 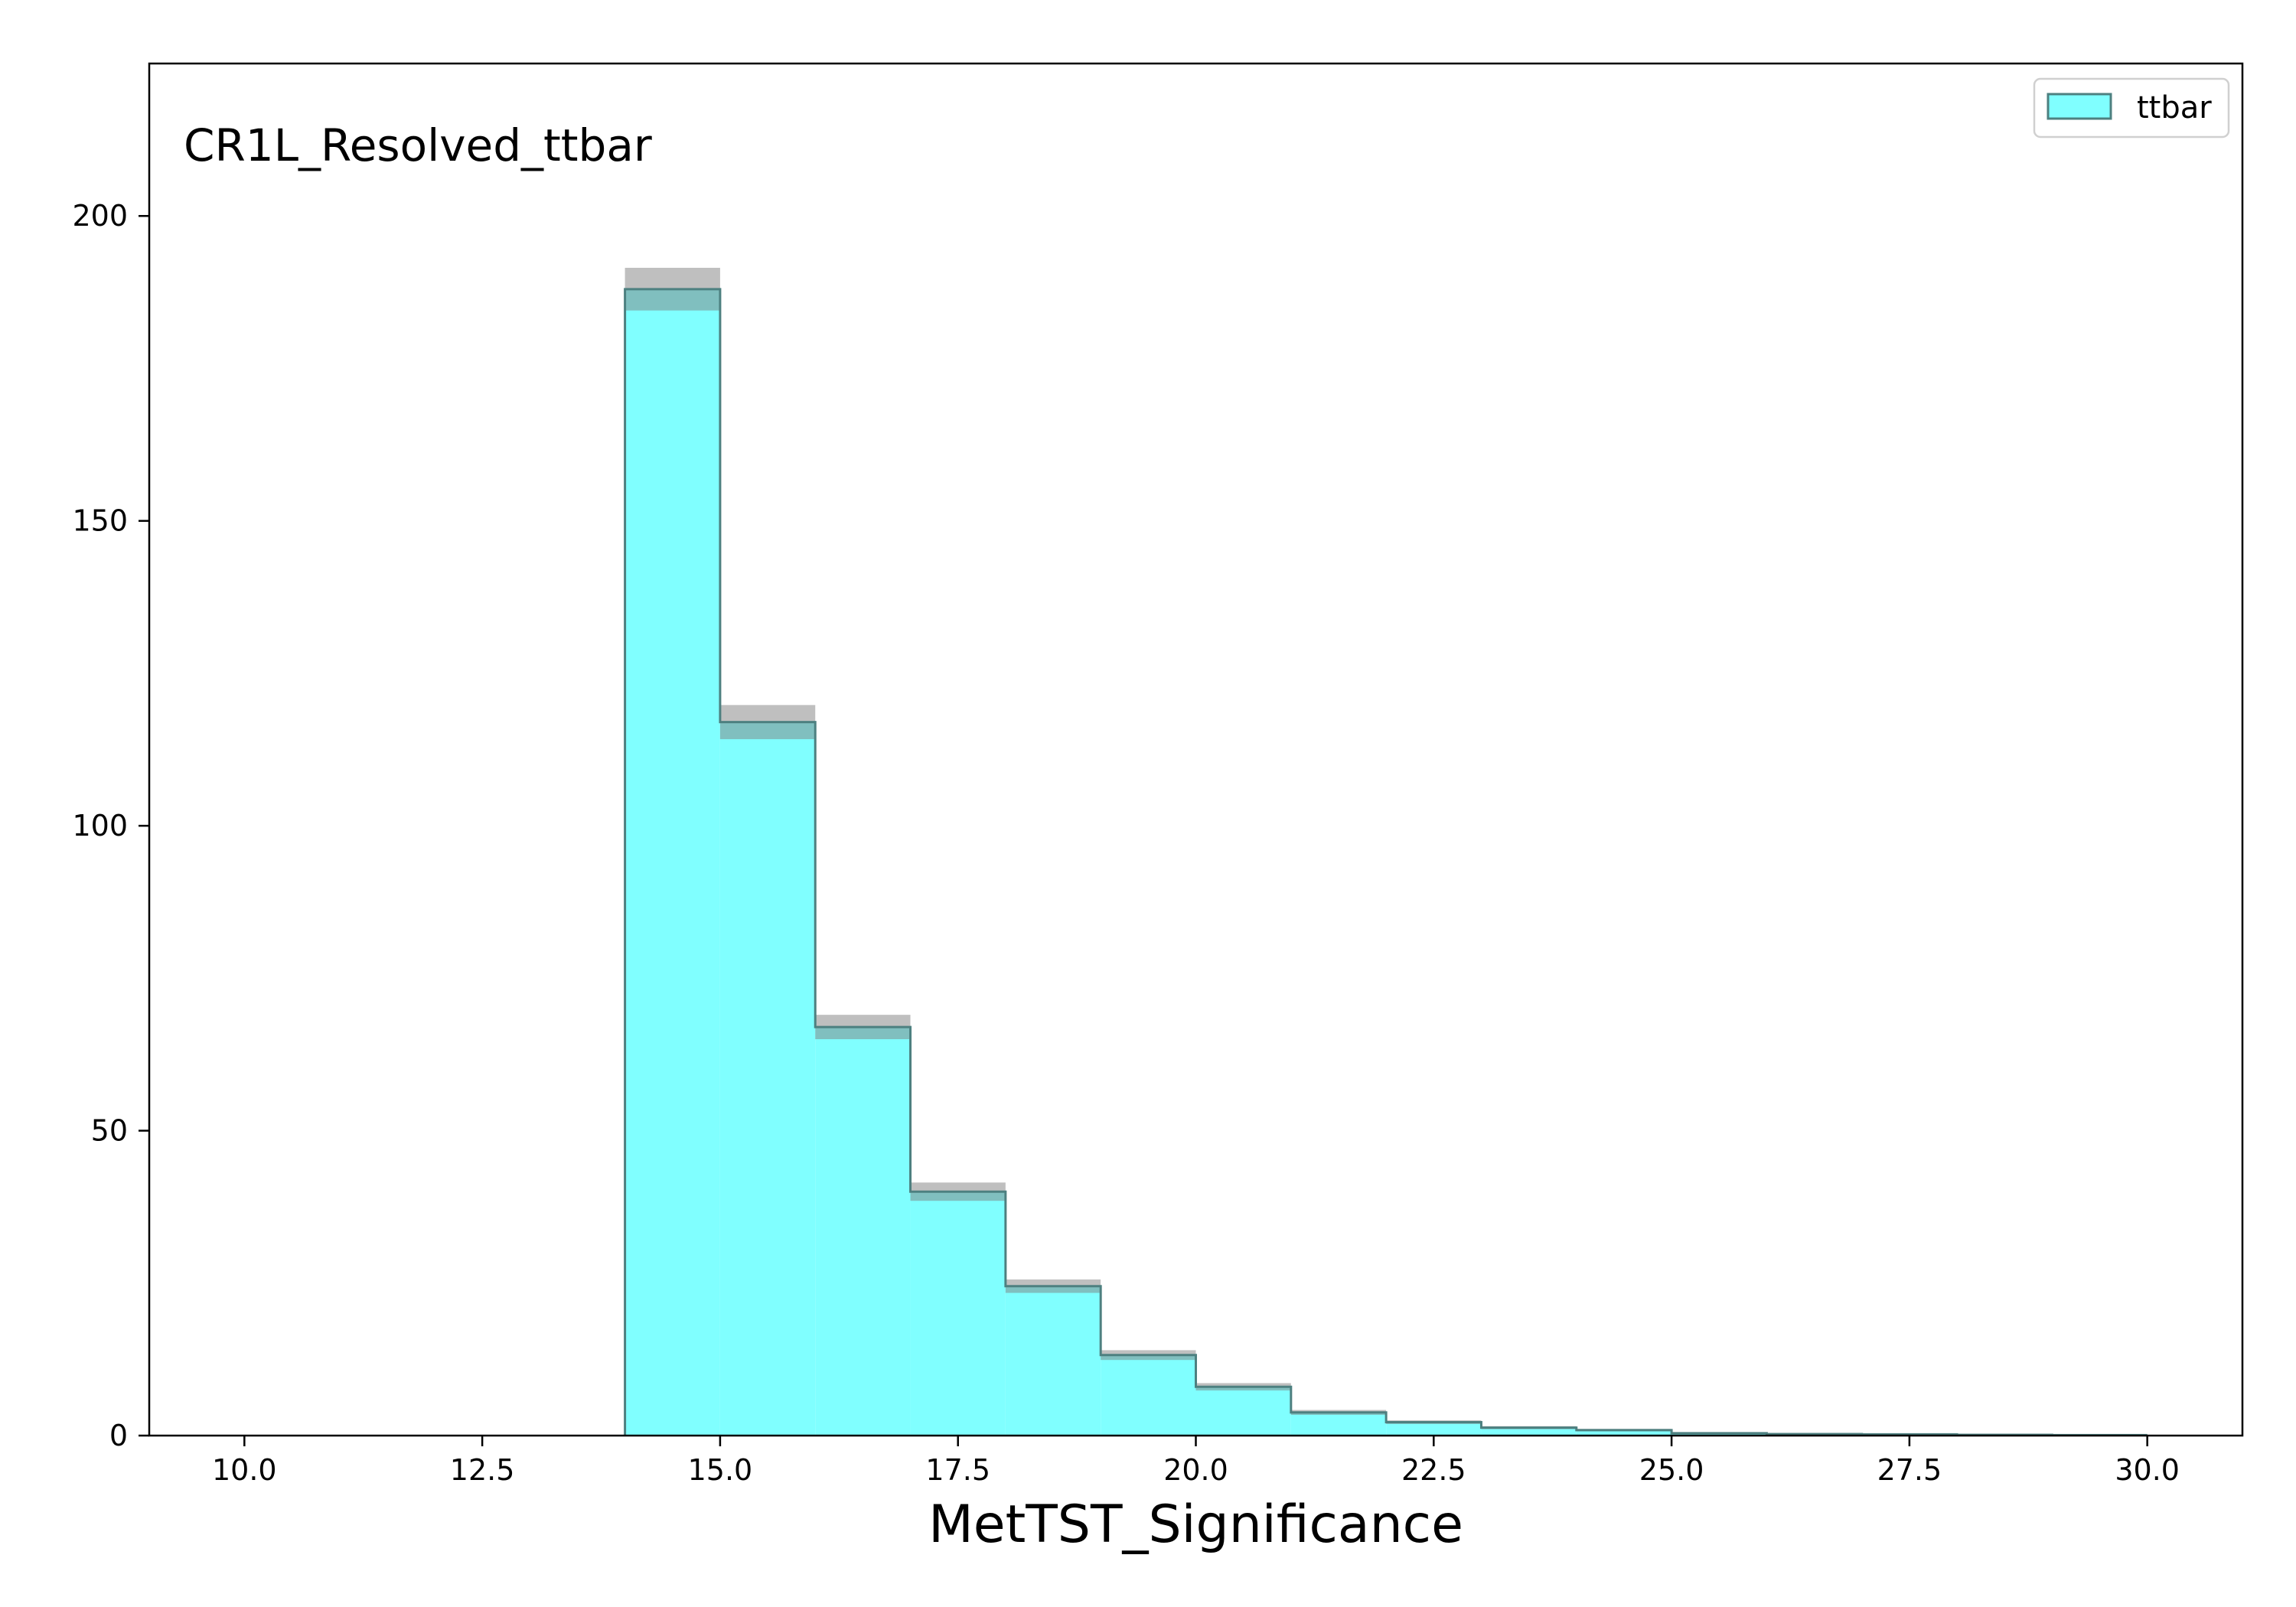 I want to click on y-tick-label: 50, so click(x=109, y=1131).